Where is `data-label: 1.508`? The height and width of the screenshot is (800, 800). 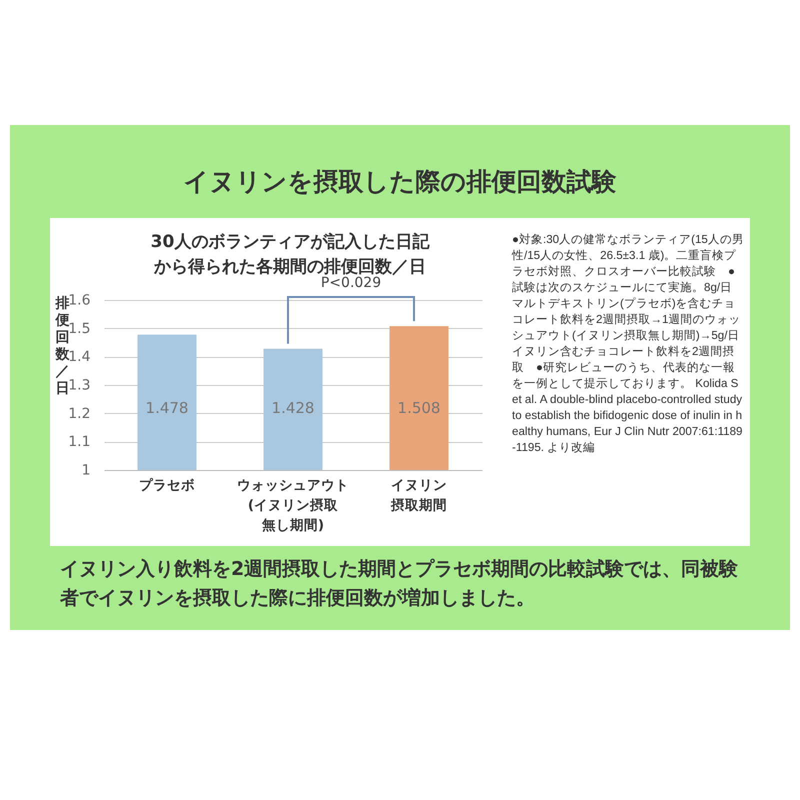
data-label: 1.508 is located at coordinates (419, 408).